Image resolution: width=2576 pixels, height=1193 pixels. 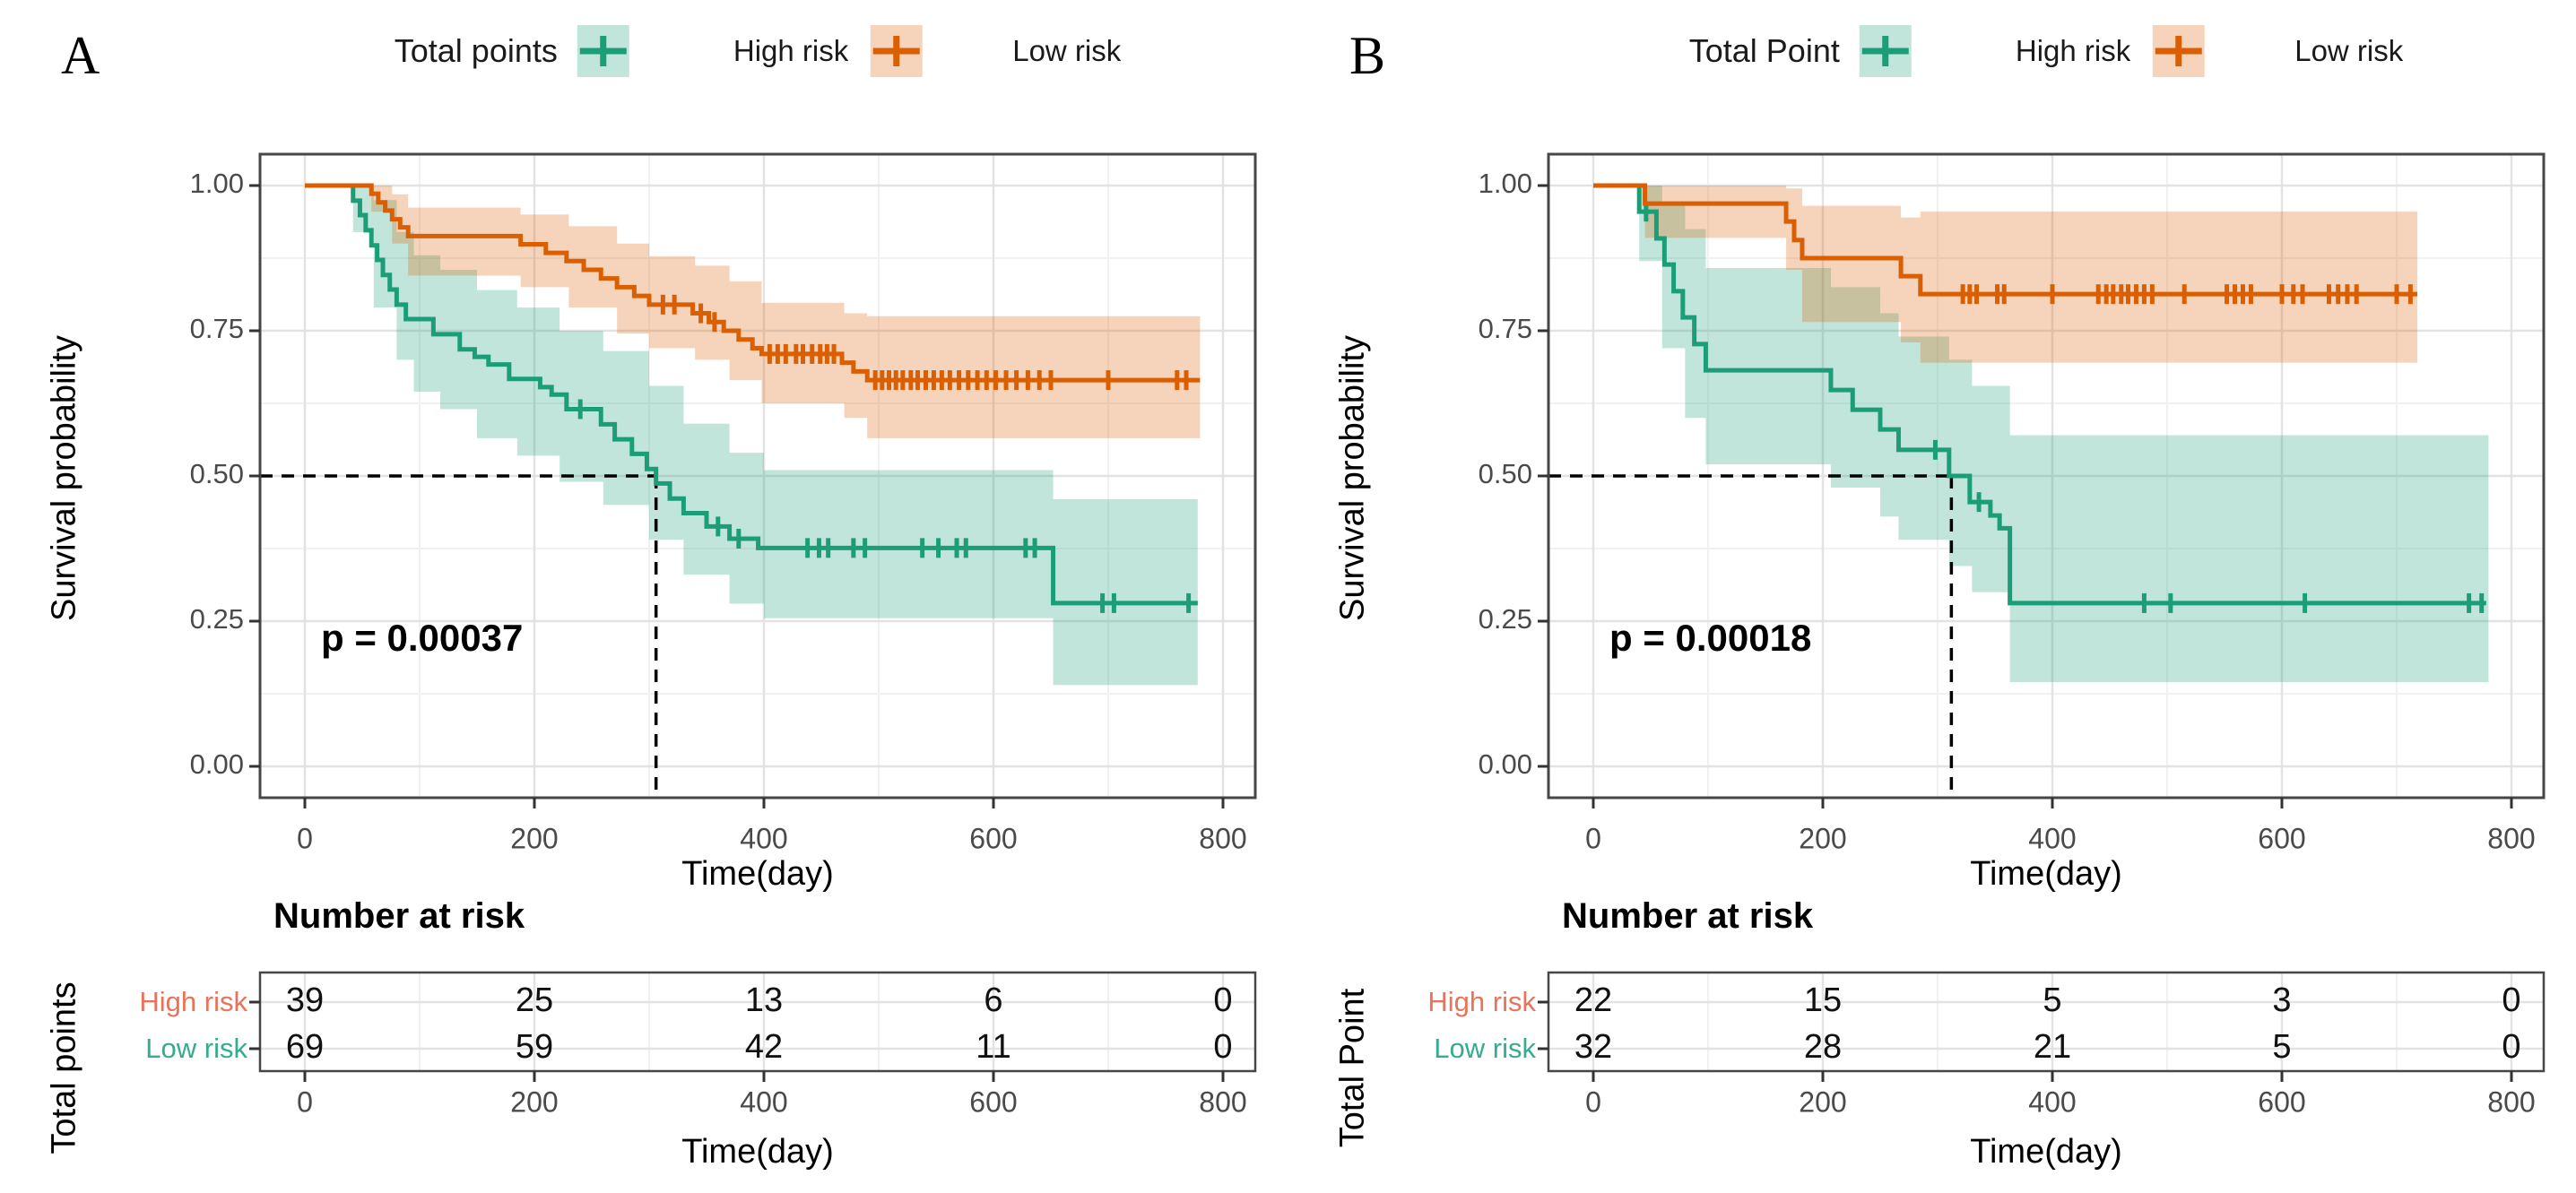 What do you see at coordinates (1593, 1047) in the screenshot?
I see `risk-count: 32` at bounding box center [1593, 1047].